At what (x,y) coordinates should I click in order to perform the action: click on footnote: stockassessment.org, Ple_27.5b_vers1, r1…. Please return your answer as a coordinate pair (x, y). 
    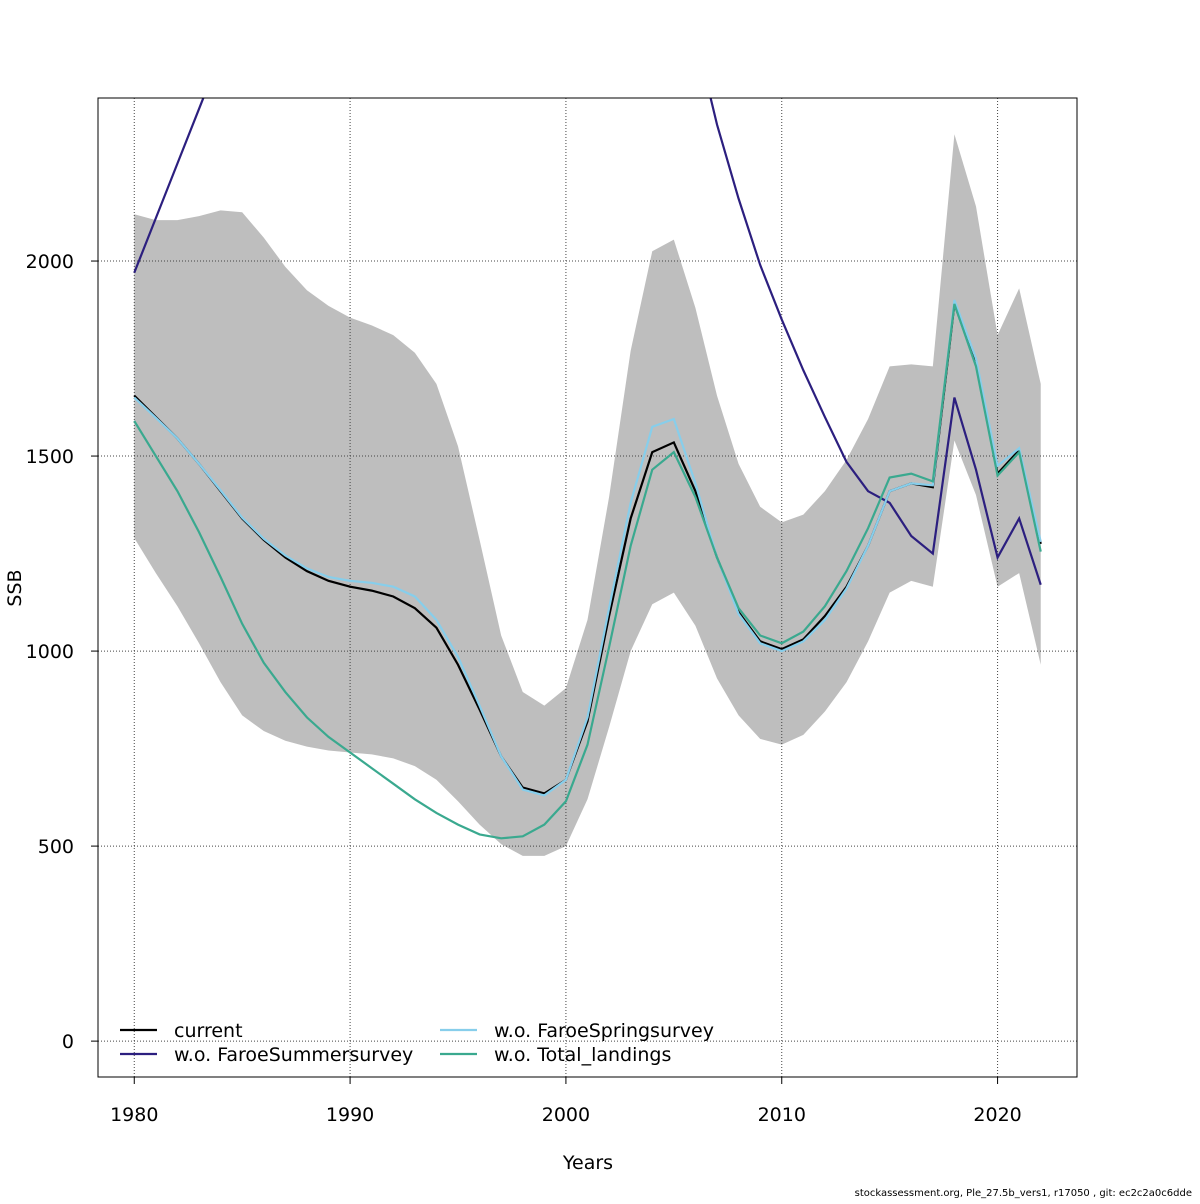
    Looking at the image, I should click on (1023, 1193).